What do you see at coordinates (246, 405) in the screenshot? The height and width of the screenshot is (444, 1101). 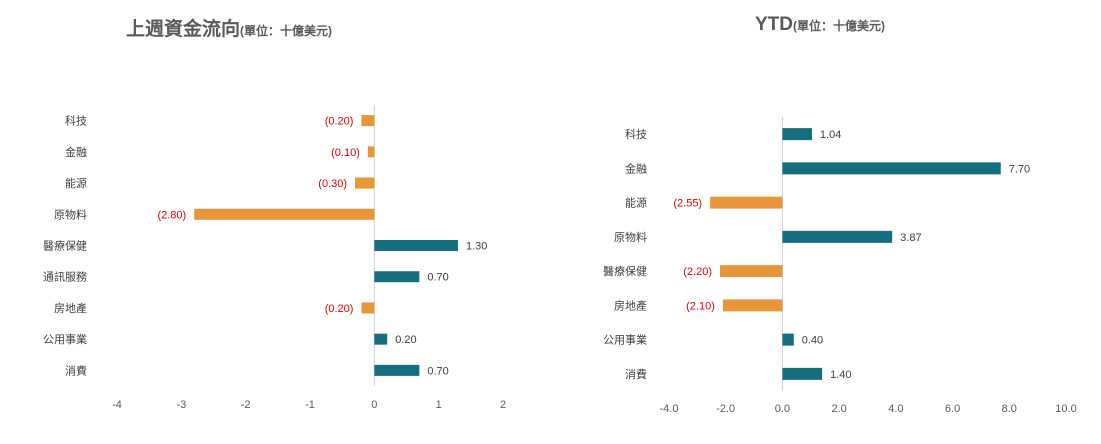 I see `x-tick-label: -2` at bounding box center [246, 405].